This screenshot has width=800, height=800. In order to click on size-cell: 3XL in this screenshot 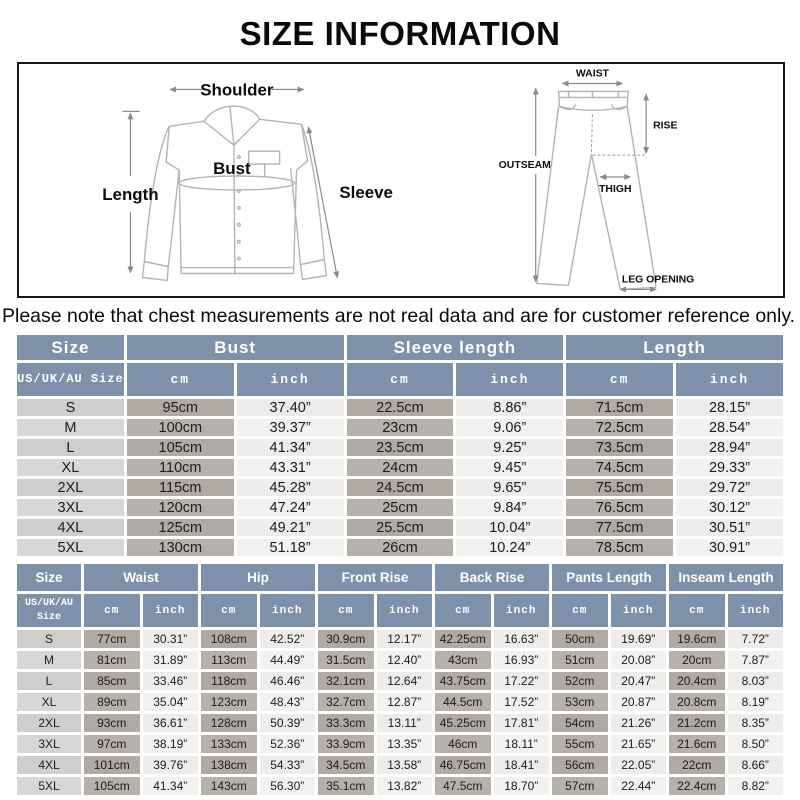, I will do `click(49, 744)`.